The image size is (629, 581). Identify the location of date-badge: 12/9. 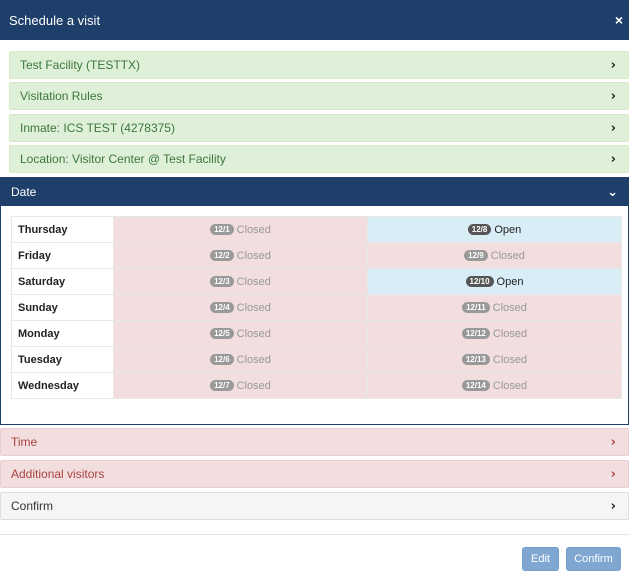
(476, 255).